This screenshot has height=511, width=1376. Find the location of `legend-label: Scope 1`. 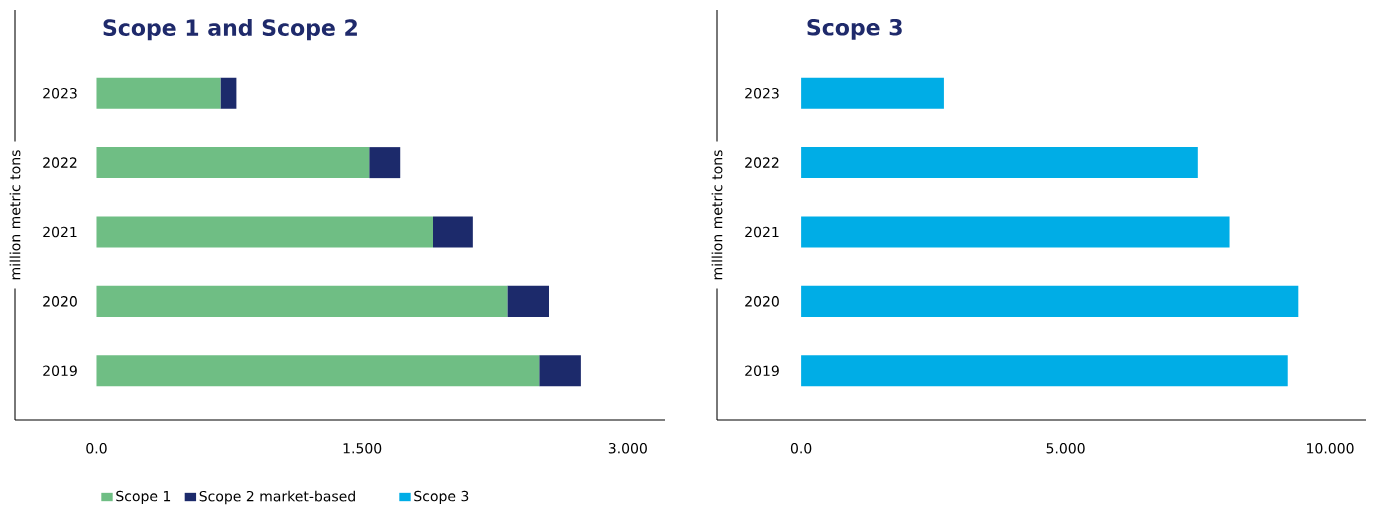

legend-label: Scope 1 is located at coordinates (143, 497).